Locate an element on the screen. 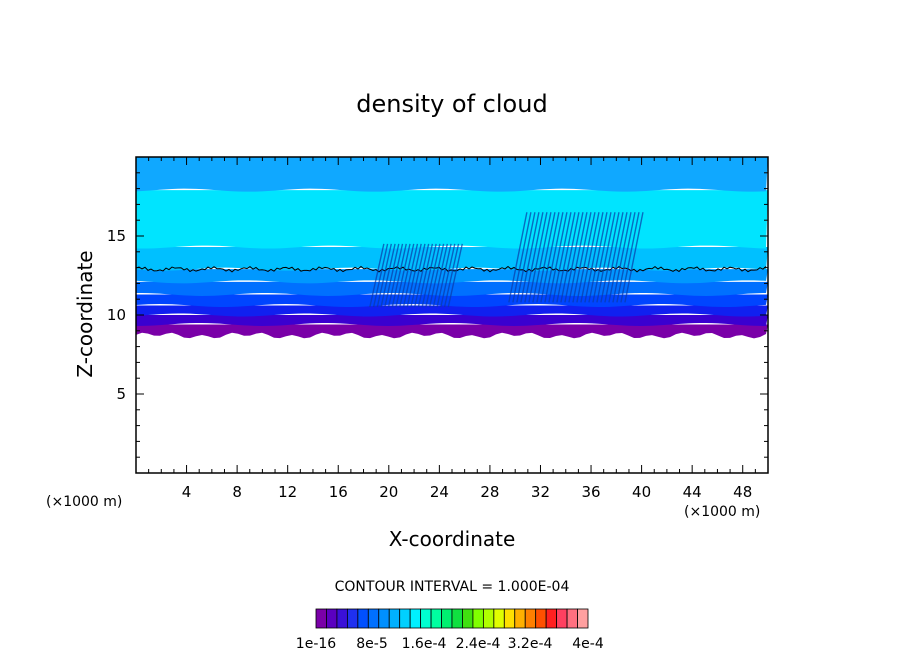 This screenshot has width=904, height=654. x-unit-left: (×1000 m) is located at coordinates (84, 502).